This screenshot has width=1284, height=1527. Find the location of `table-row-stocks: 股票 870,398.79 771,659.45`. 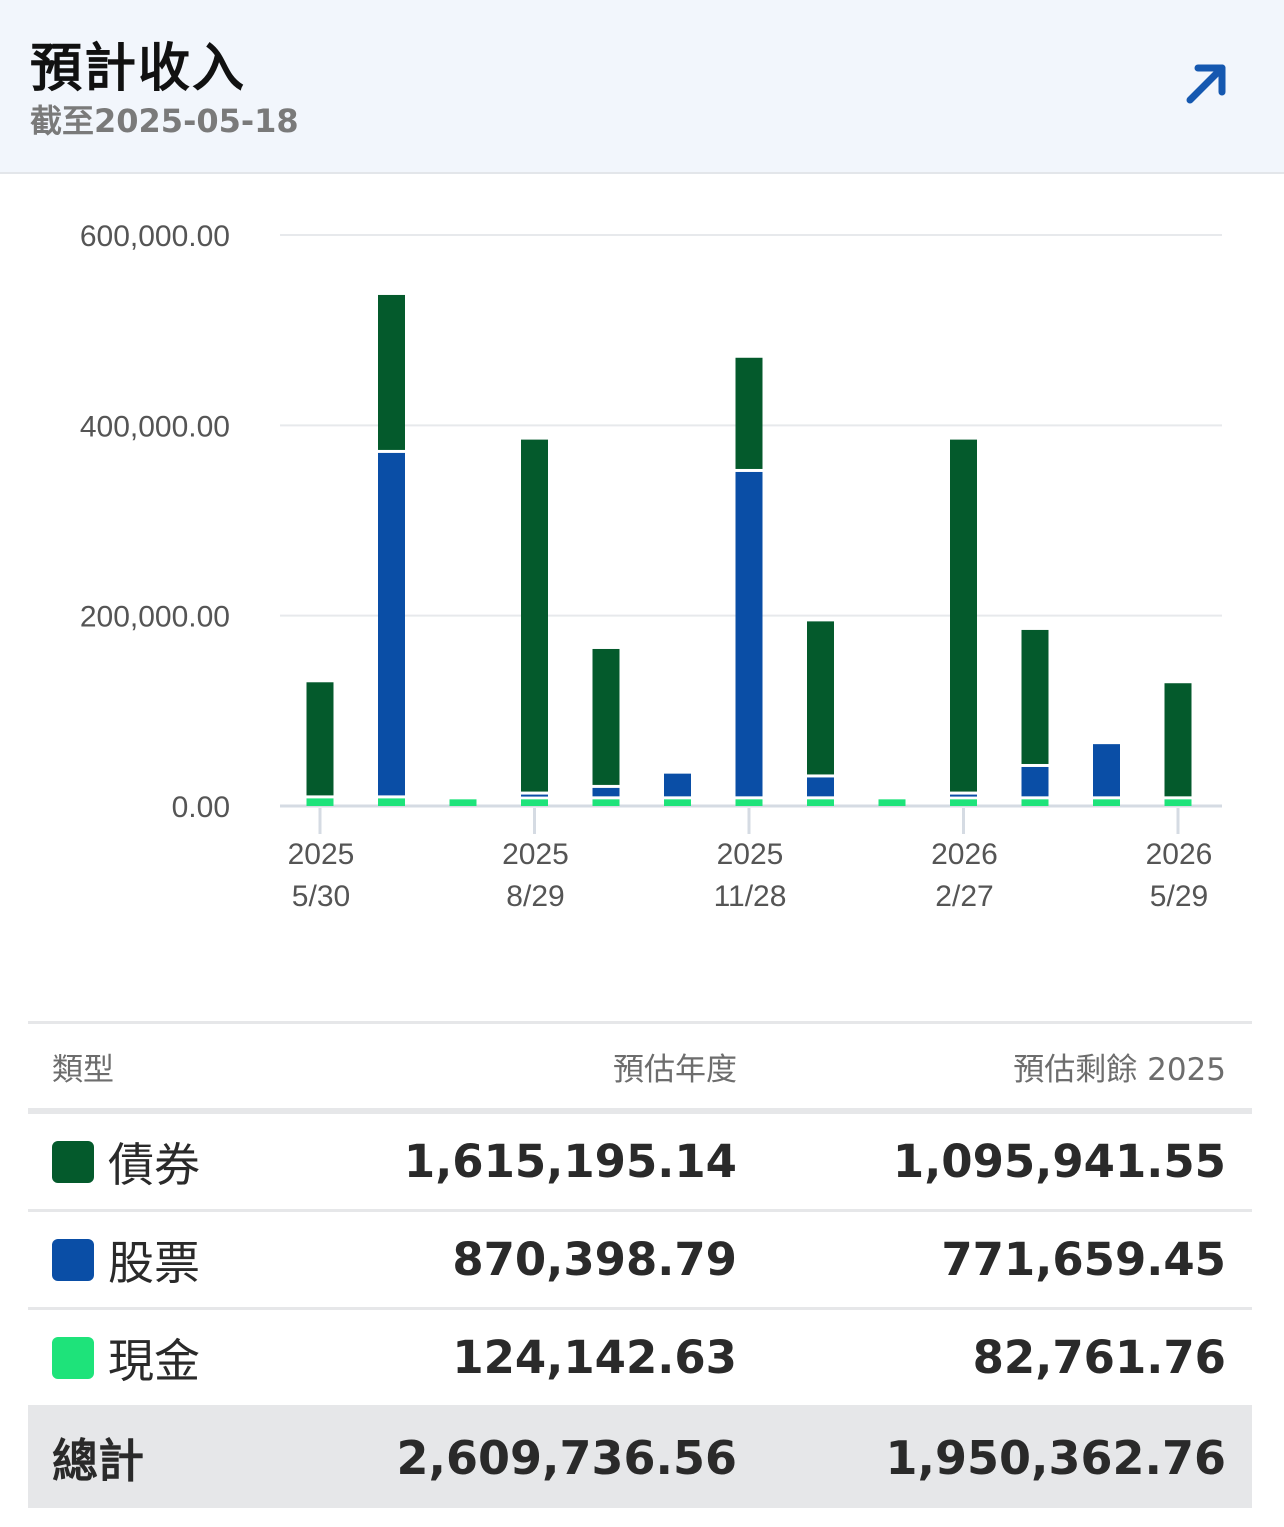

table-row-stocks: 股票 870,398.79 771,659.45 is located at coordinates (640, 1258).